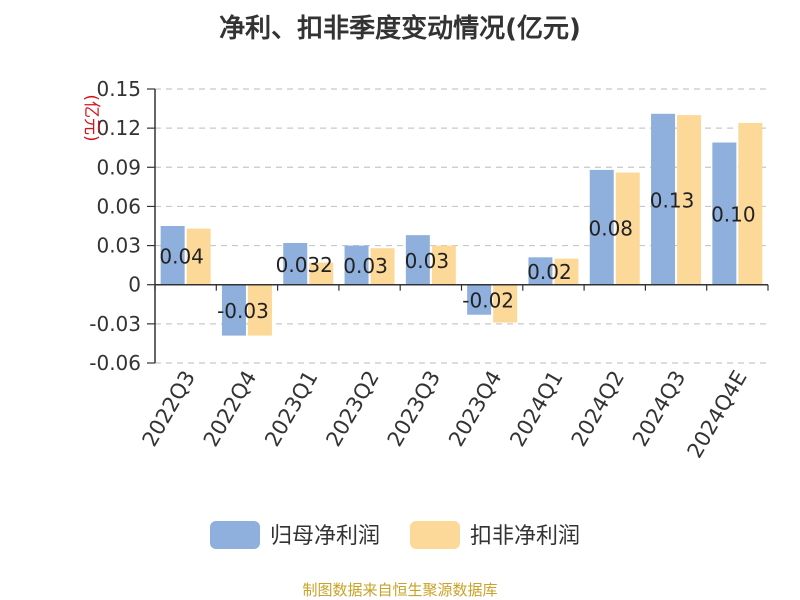 The height and width of the screenshot is (600, 800). I want to click on y-tick-label: 0.15, so click(118, 89).